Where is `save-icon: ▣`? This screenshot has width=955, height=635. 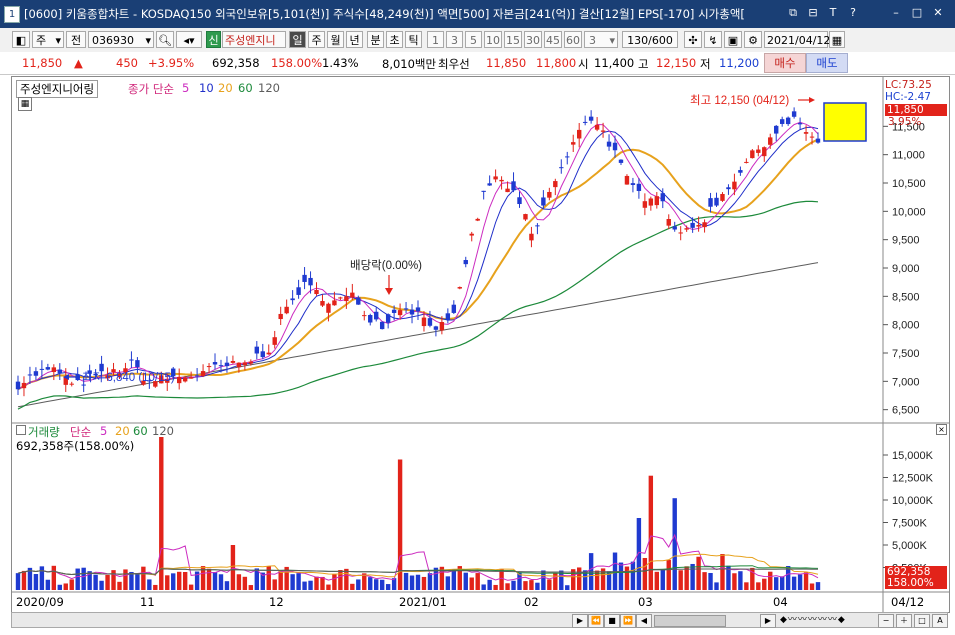 save-icon: ▣ is located at coordinates (733, 39).